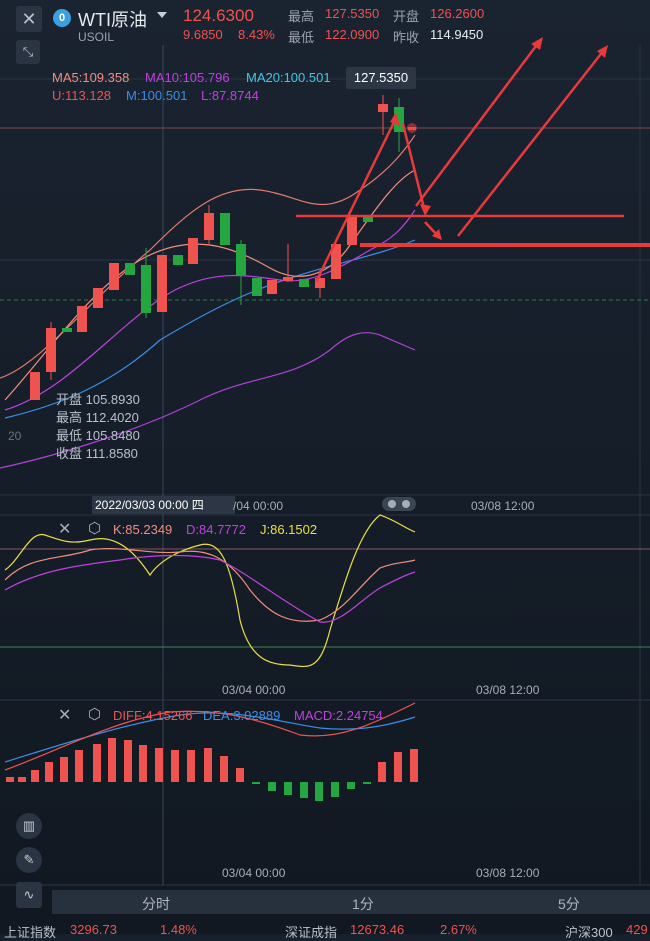 This screenshot has height=941, width=650. Describe the element at coordinates (62, 18) in the screenshot. I see `symbol-logo: 0` at that location.